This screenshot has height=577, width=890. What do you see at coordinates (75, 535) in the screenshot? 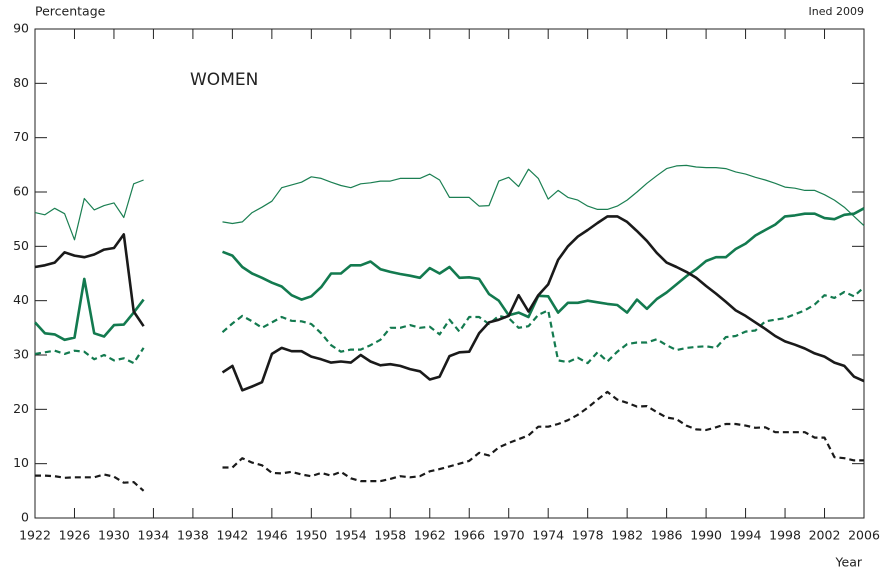
I see `x-tick-label: 1926` at bounding box center [75, 535].